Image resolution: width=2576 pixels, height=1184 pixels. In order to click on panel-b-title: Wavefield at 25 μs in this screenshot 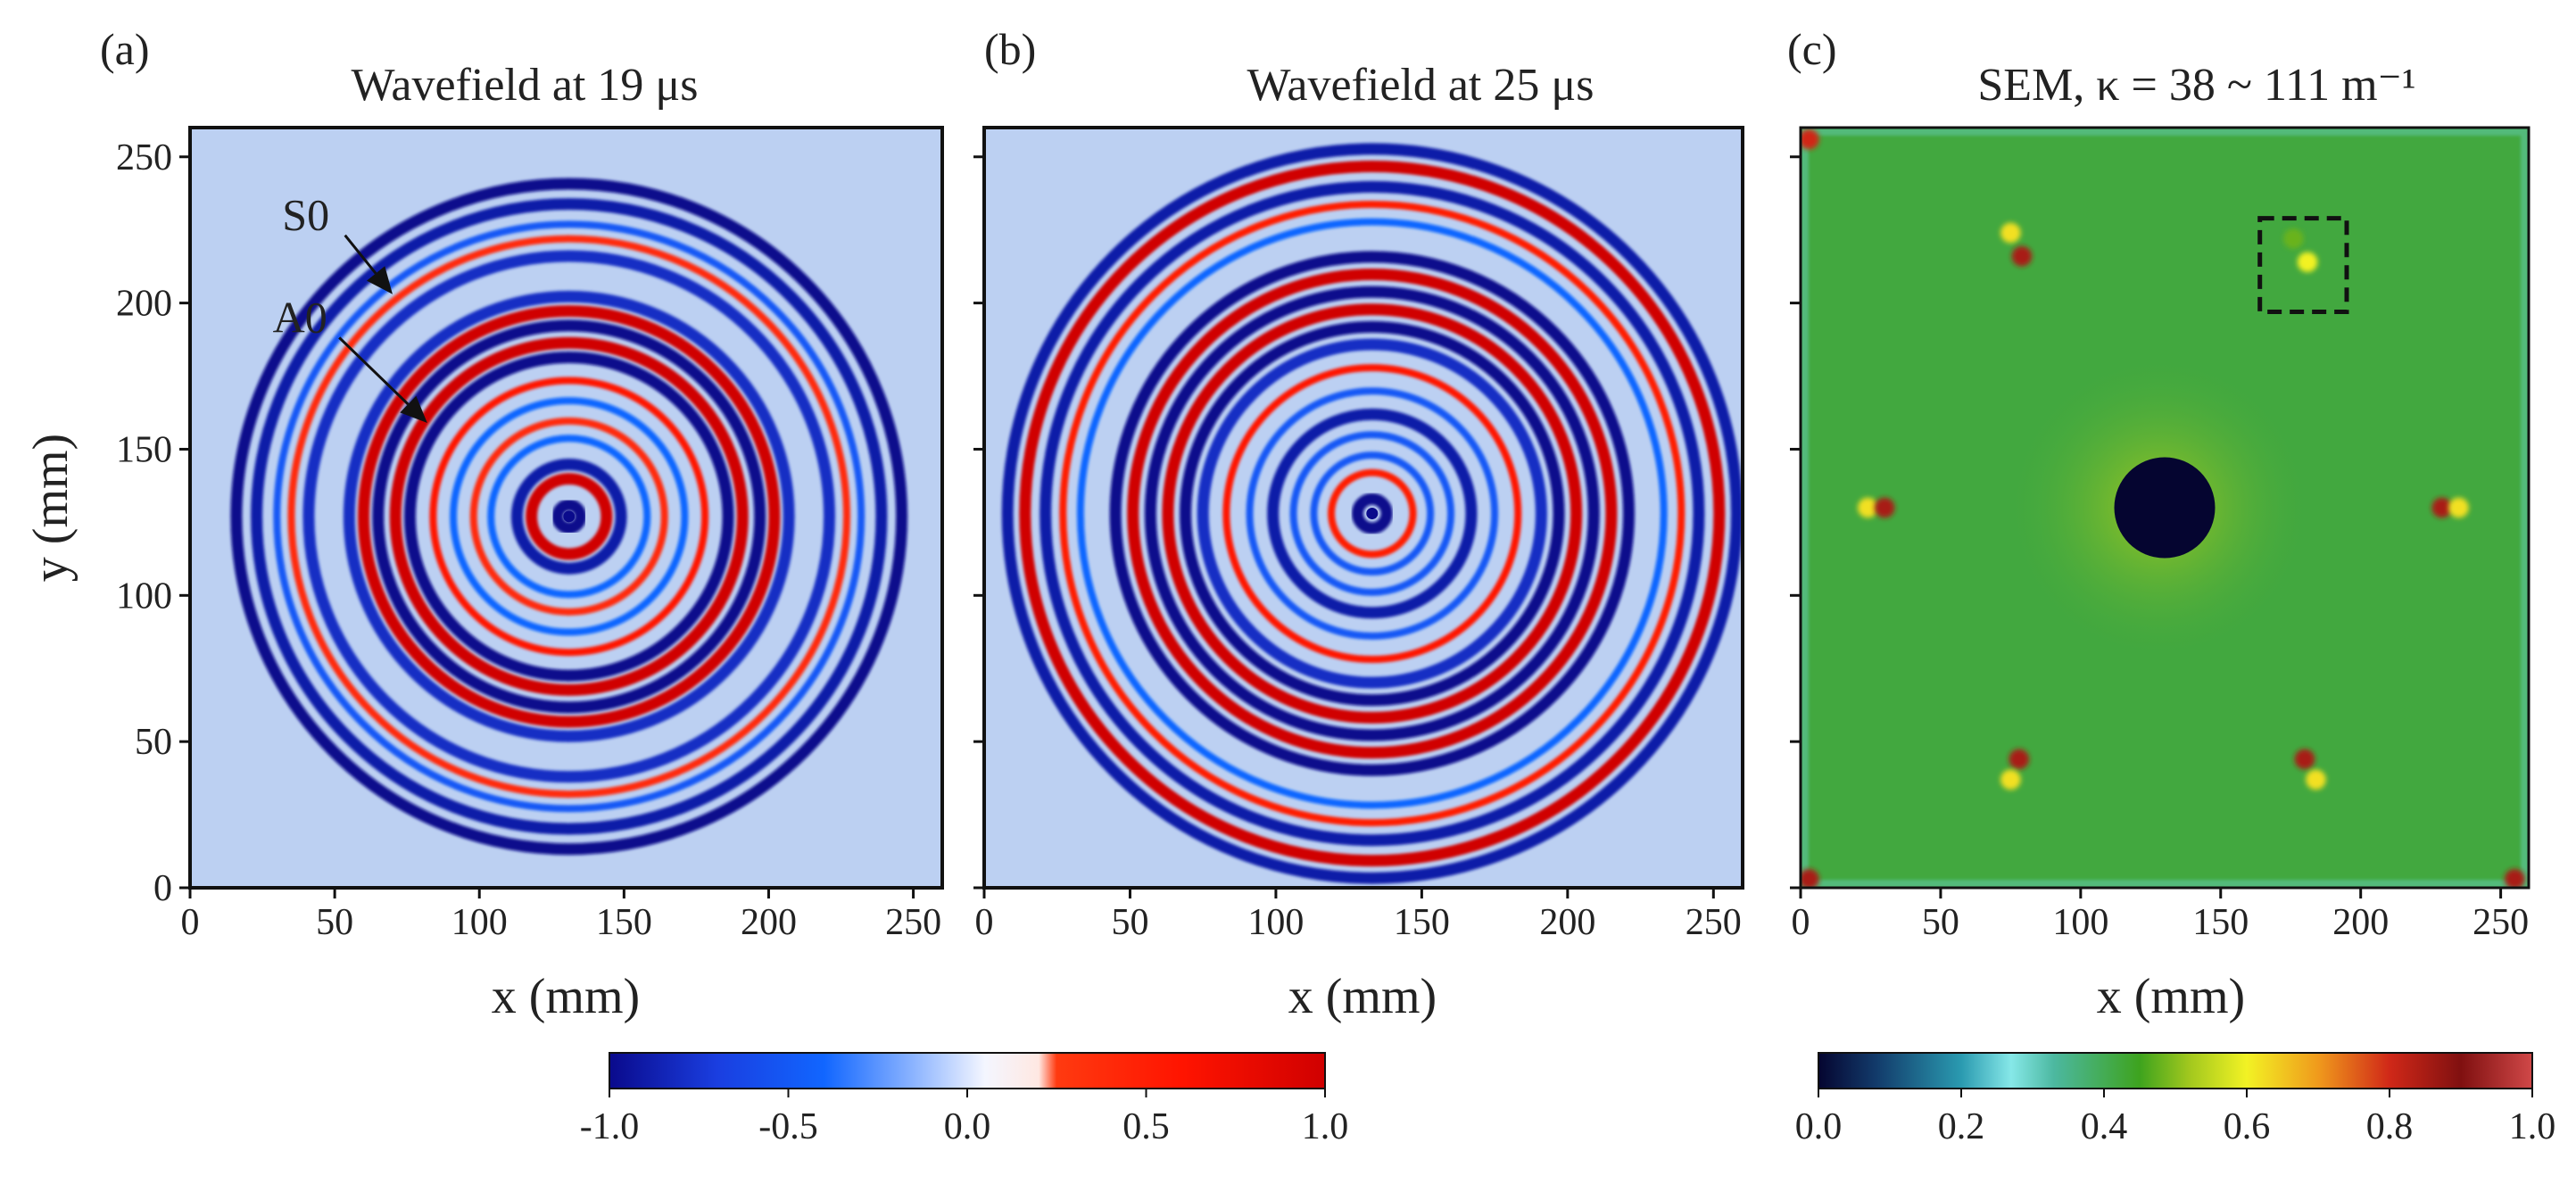, I will do `click(1420, 85)`.